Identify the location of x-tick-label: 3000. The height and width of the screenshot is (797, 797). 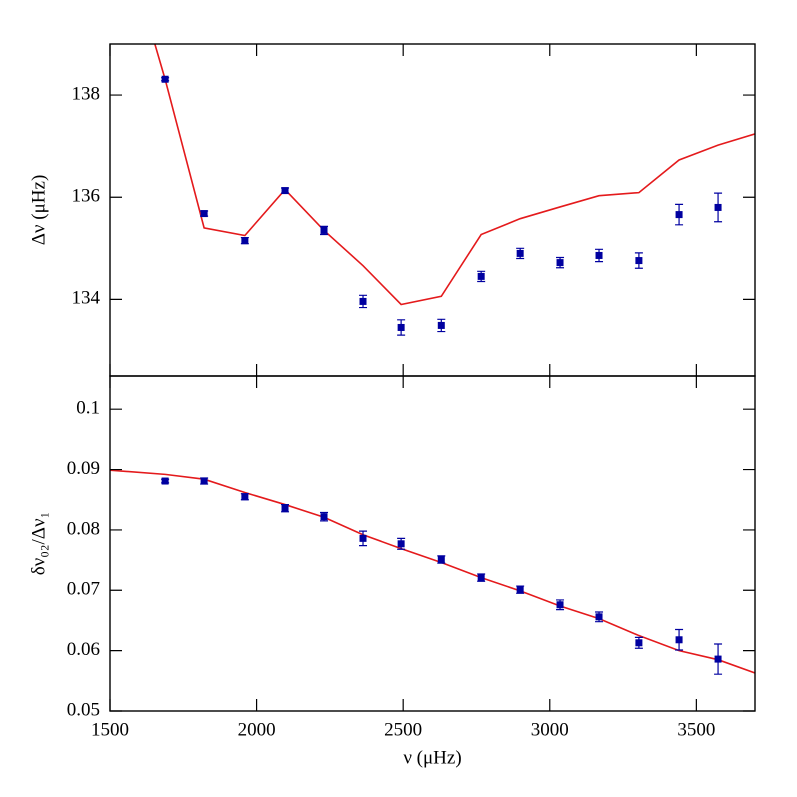
(550, 729).